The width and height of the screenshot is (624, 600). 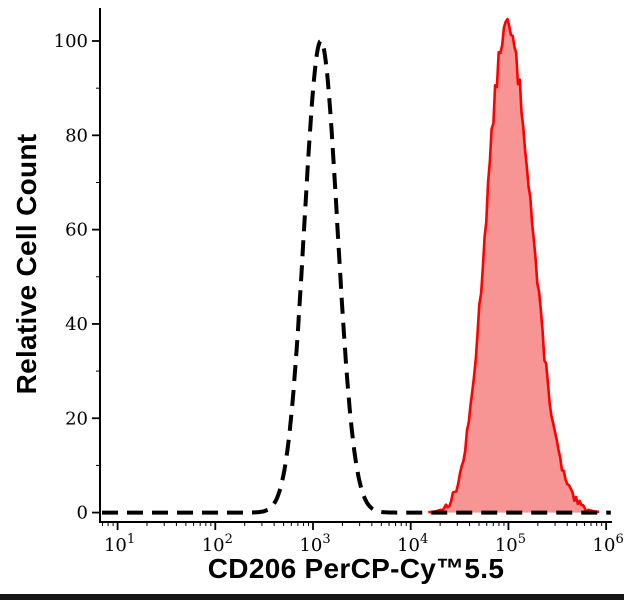 I want to click on x-axis-label: CD206 PerCP-Cy™5.5, so click(x=356, y=568).